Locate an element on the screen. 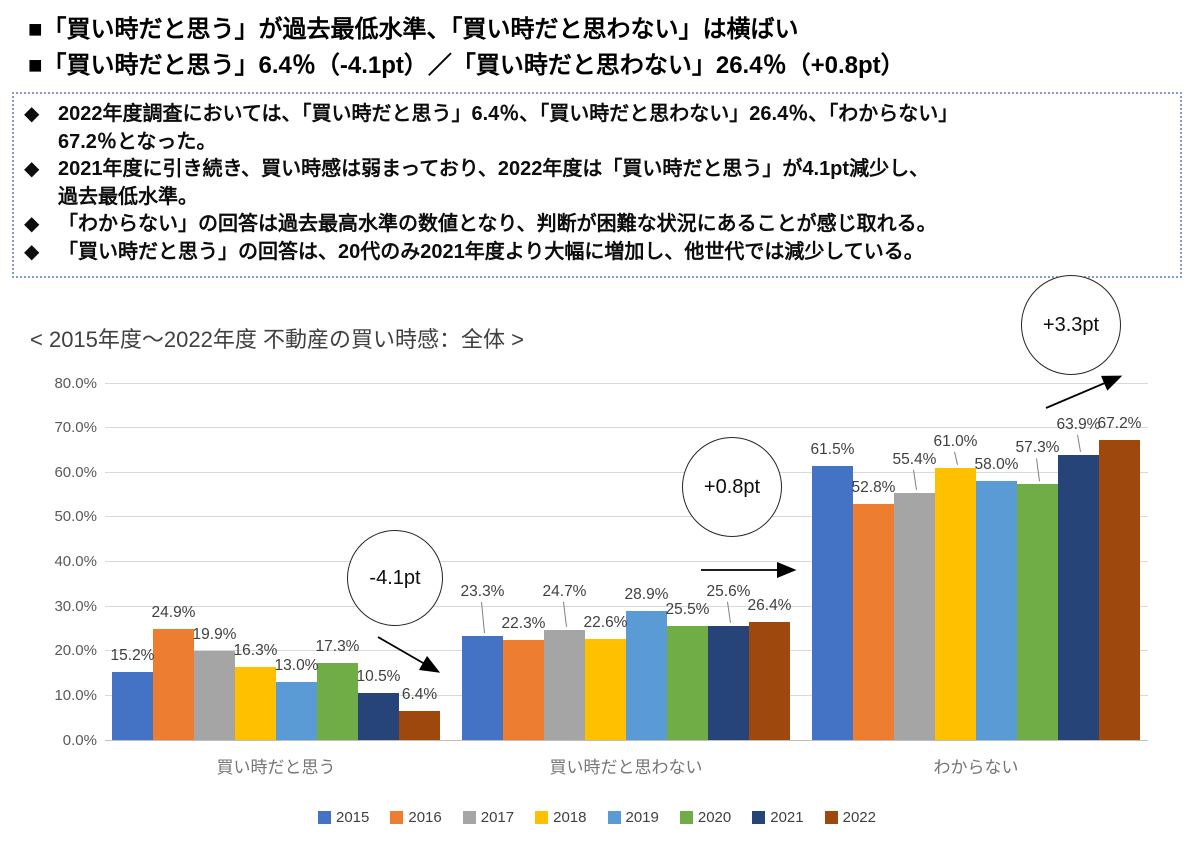 The width and height of the screenshot is (1194, 850). value-label-2015-cat1: 15.2% is located at coordinates (132, 656).